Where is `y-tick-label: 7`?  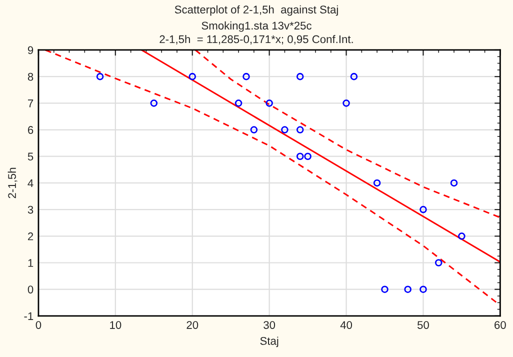 y-tick-label: 7 is located at coordinates (31, 104).